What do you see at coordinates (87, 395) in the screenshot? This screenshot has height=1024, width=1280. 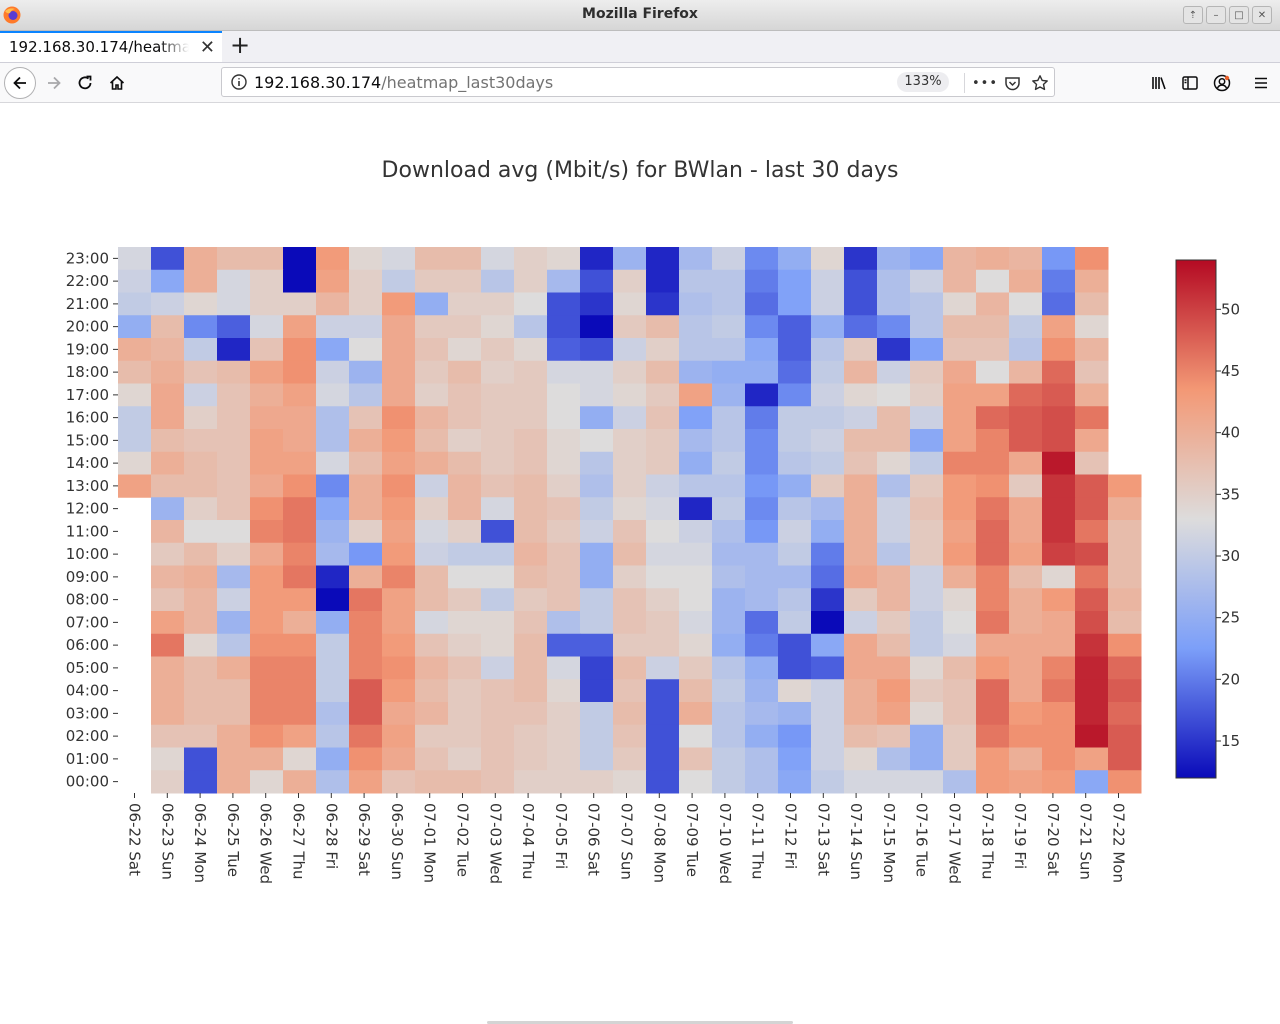 I see `y-tick-label: 17:00` at bounding box center [87, 395].